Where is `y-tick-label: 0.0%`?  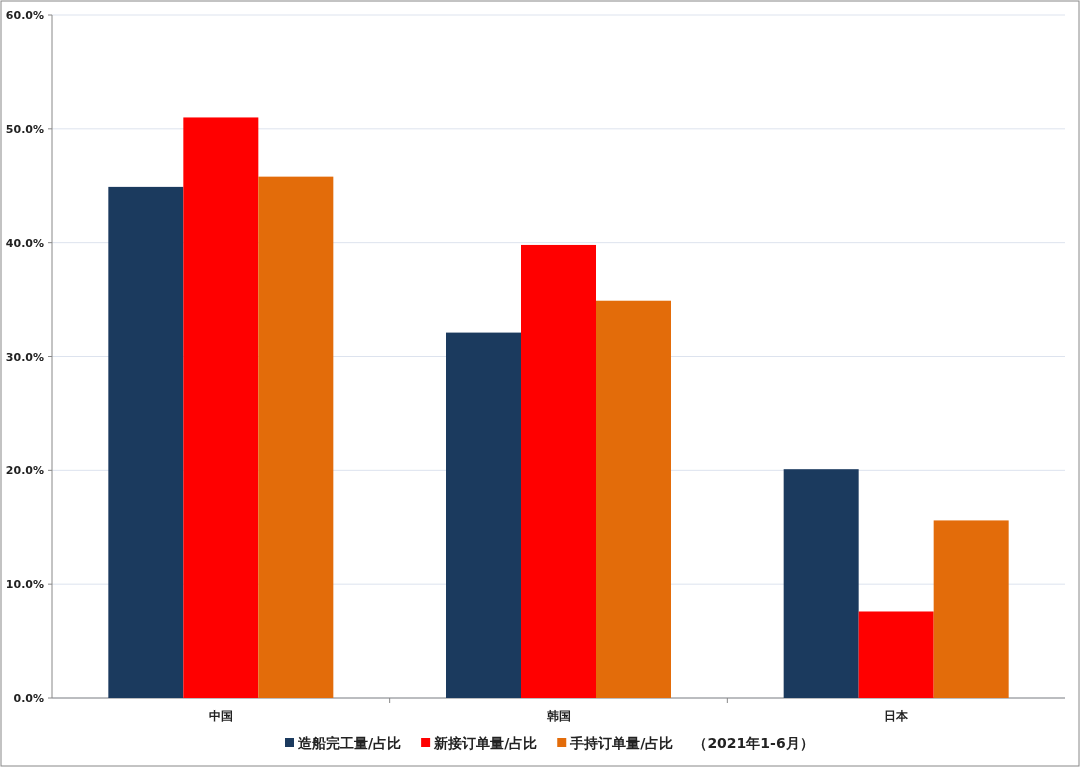
y-tick-label: 0.0% is located at coordinates (28, 698).